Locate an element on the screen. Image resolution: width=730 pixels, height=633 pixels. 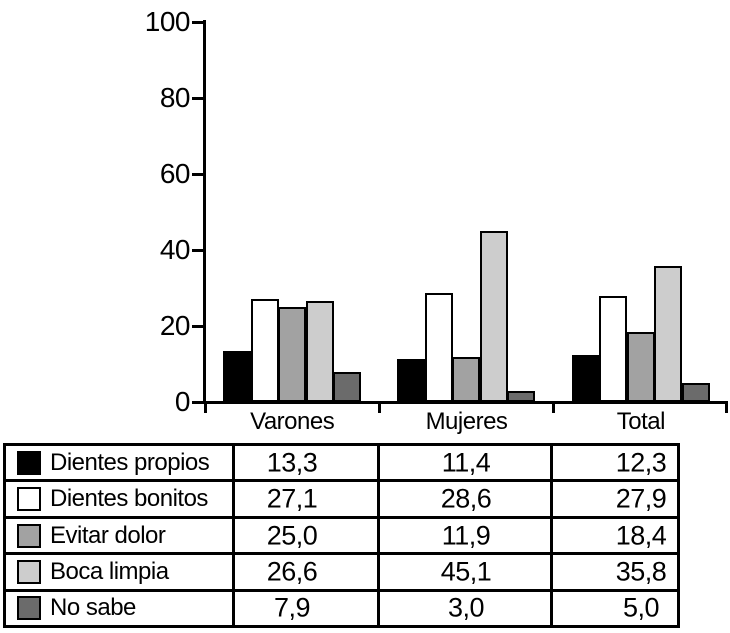
table-row: Evitar dolor 25,0 11,9 18,4 is located at coordinates (341, 533).